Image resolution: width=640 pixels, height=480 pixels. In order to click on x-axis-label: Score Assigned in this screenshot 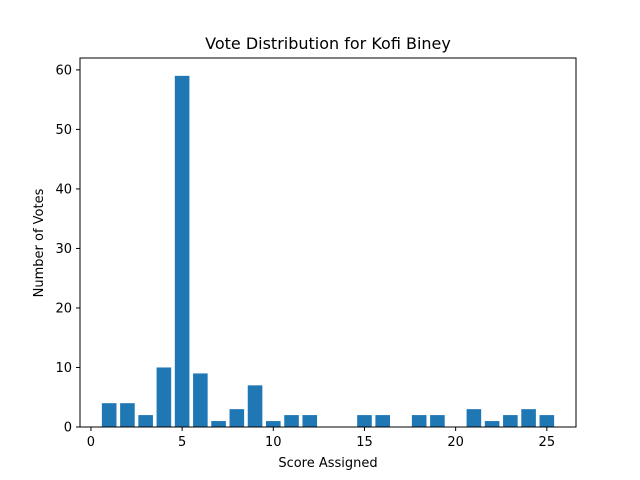, I will do `click(327, 463)`.